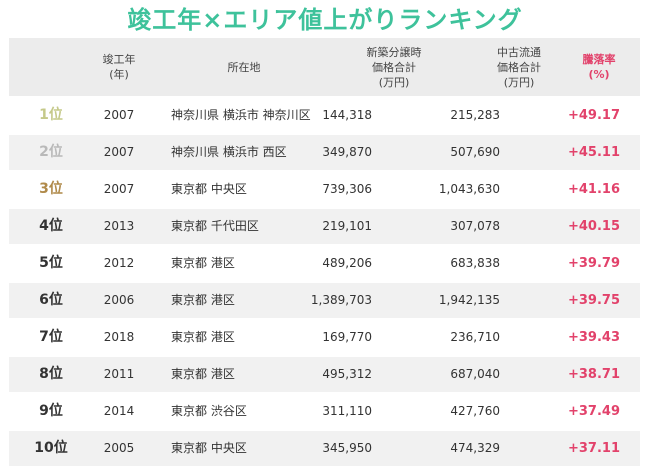 This screenshot has height=466, width=650. What do you see at coordinates (347, 226) in the screenshot?
I see `new-price-cell: 219,101` at bounding box center [347, 226].